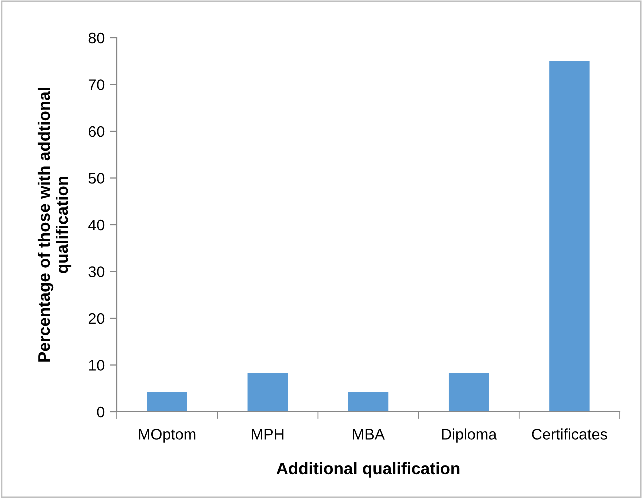 This screenshot has width=643, height=499. What do you see at coordinates (368, 470) in the screenshot?
I see `x-axis-title: Additional qualification` at bounding box center [368, 470].